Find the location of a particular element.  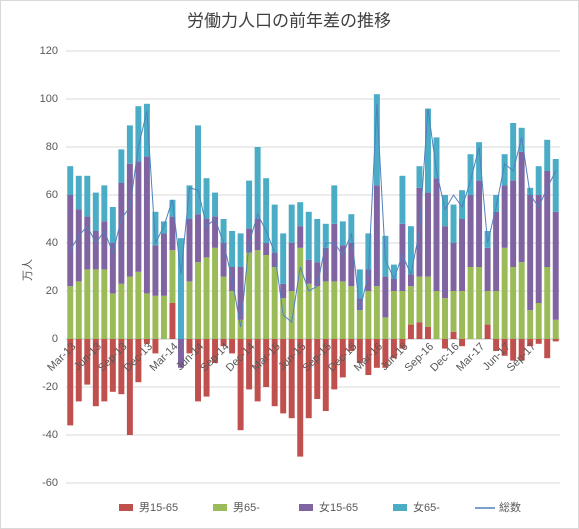

y-tick-label: 20 is located at coordinates (52, 291).